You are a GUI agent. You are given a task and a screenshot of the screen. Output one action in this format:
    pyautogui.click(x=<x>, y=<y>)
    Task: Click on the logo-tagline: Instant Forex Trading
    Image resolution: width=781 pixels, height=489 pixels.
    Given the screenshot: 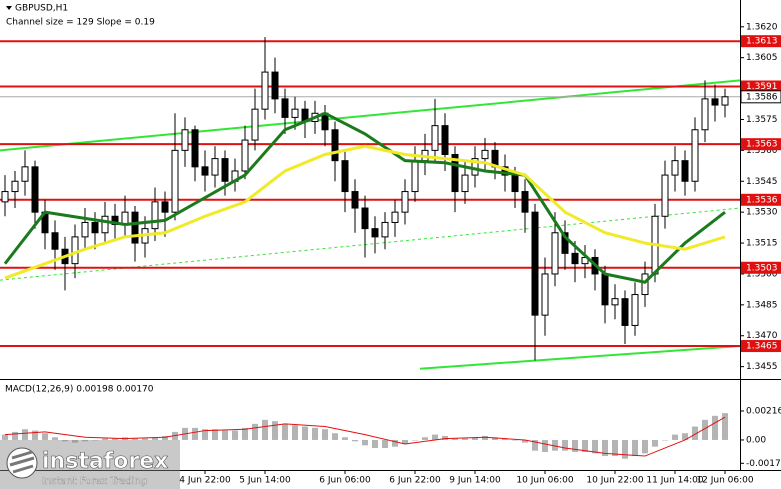 What is the action you would take?
    pyautogui.click(x=94, y=481)
    